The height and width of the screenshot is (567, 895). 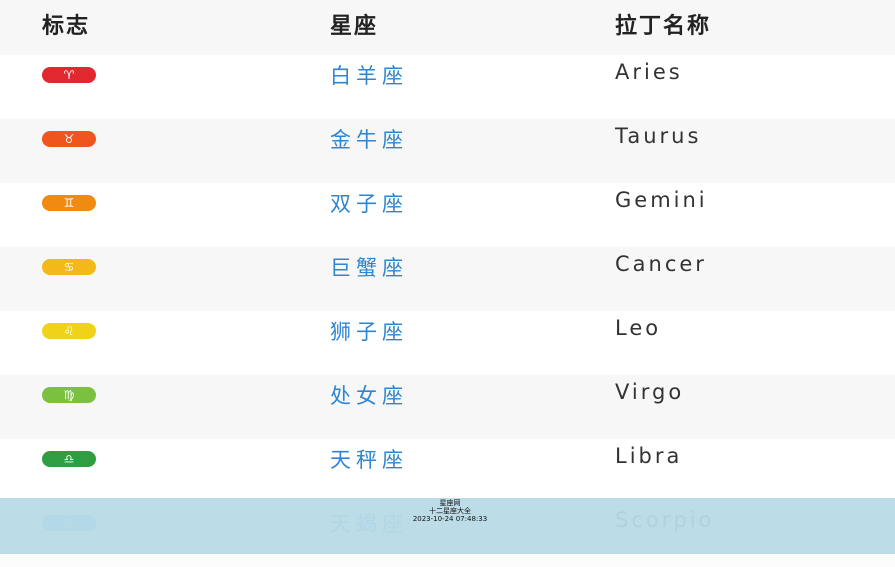 What do you see at coordinates (369, 460) in the screenshot?
I see `zodiac-name-link: 天秤座` at bounding box center [369, 460].